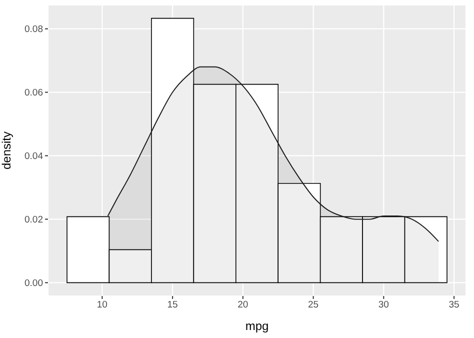 The image size is (474, 338). I want to click on y-tick-label: 0.06, so click(33, 93).